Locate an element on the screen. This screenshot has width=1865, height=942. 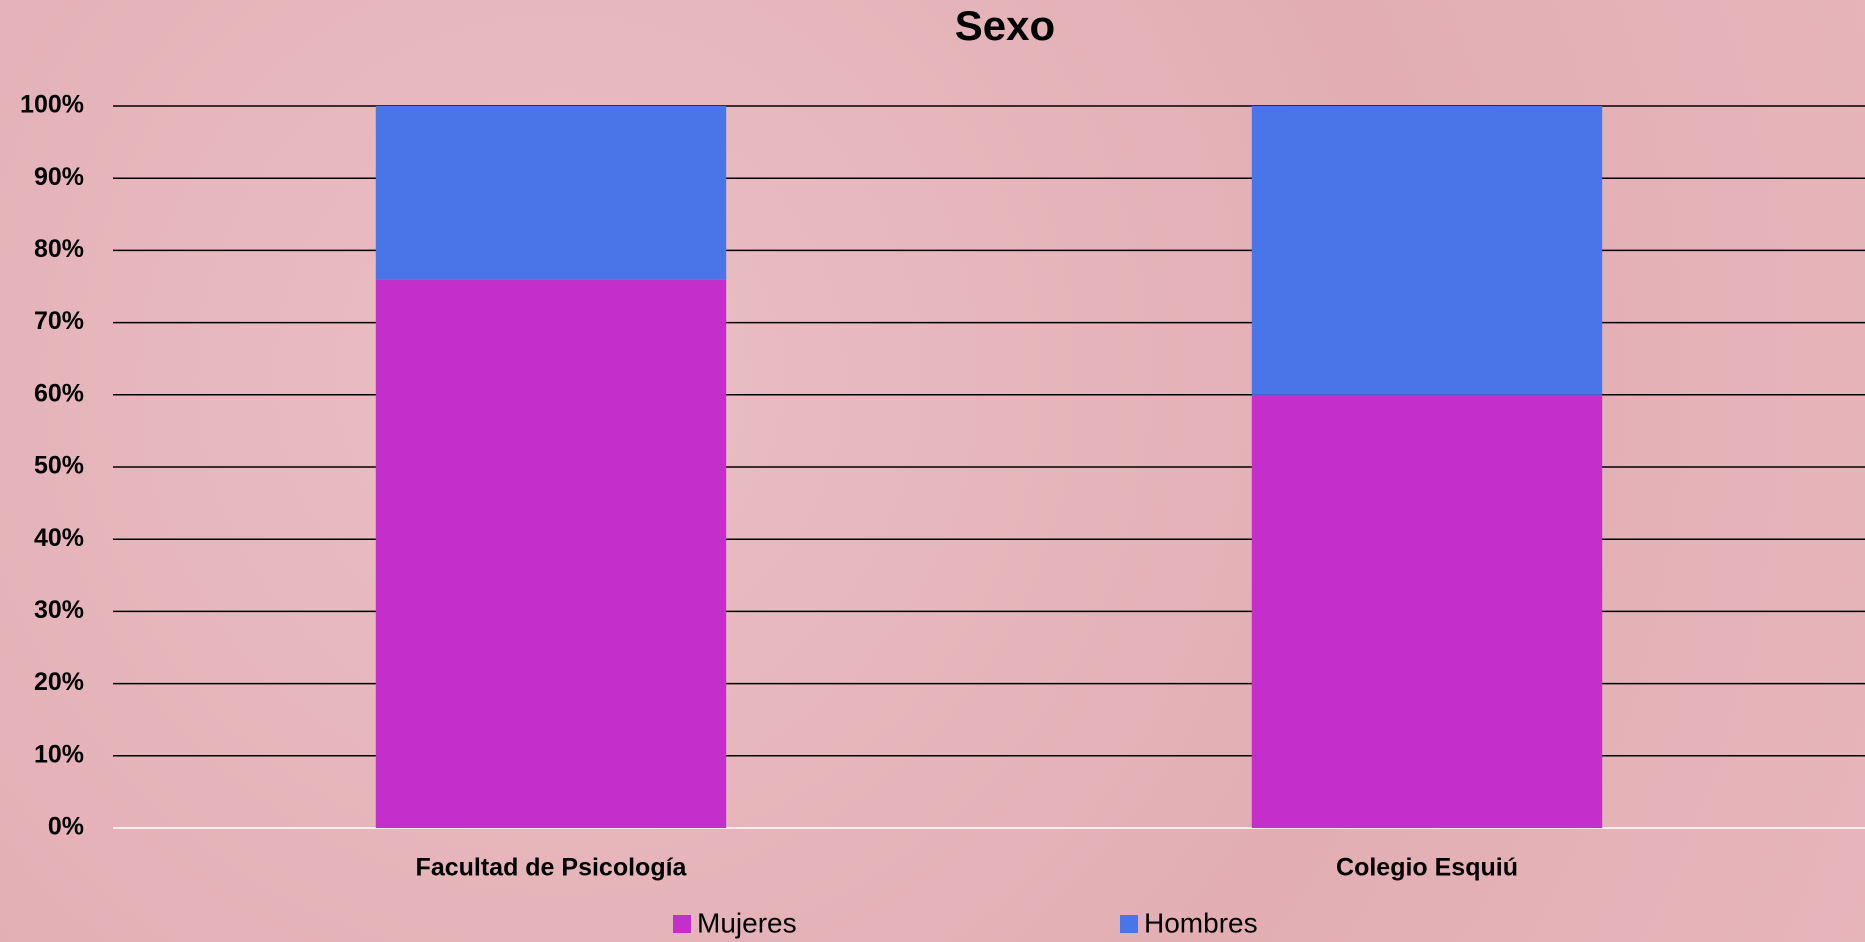
legend-label: Mujeres is located at coordinates (747, 922).